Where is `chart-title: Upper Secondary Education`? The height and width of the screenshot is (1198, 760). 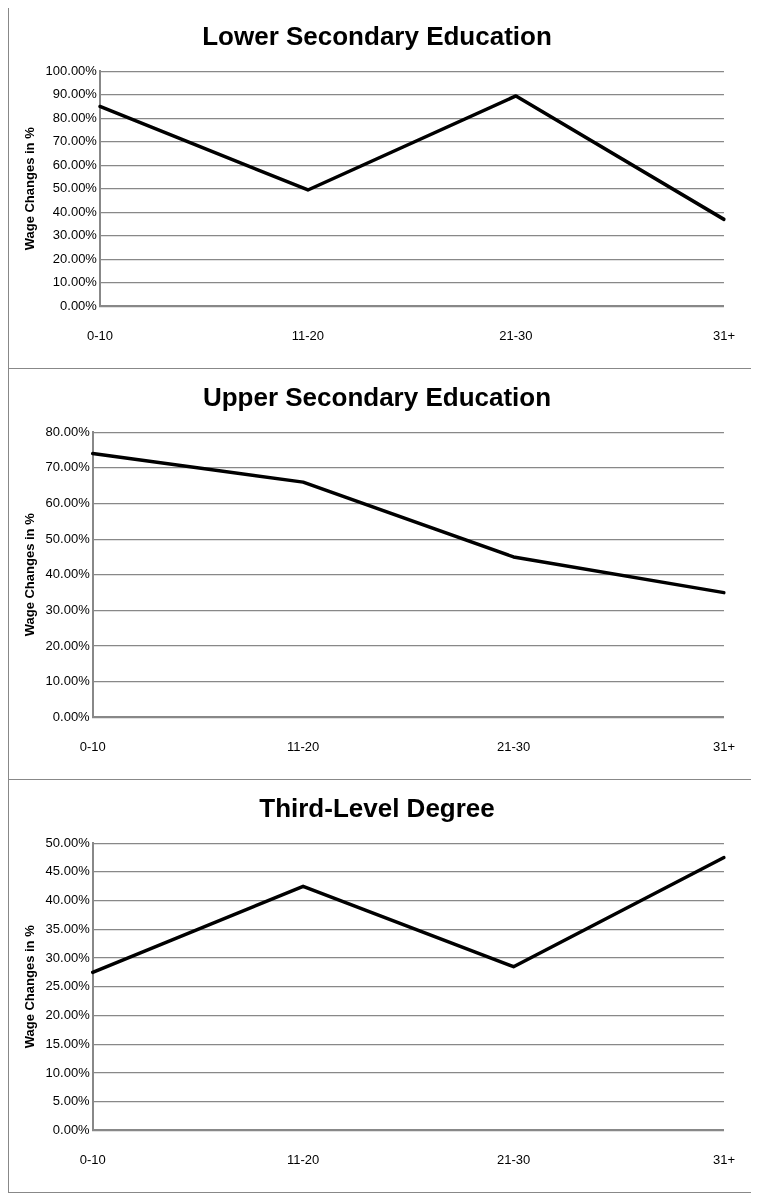 chart-title: Upper Secondary Education is located at coordinates (377, 396).